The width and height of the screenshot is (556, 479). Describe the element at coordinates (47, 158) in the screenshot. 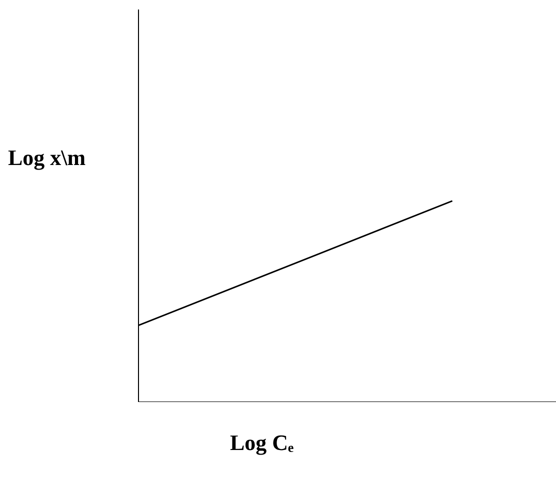

I see `y-axis-title: Log x\m` at that location.